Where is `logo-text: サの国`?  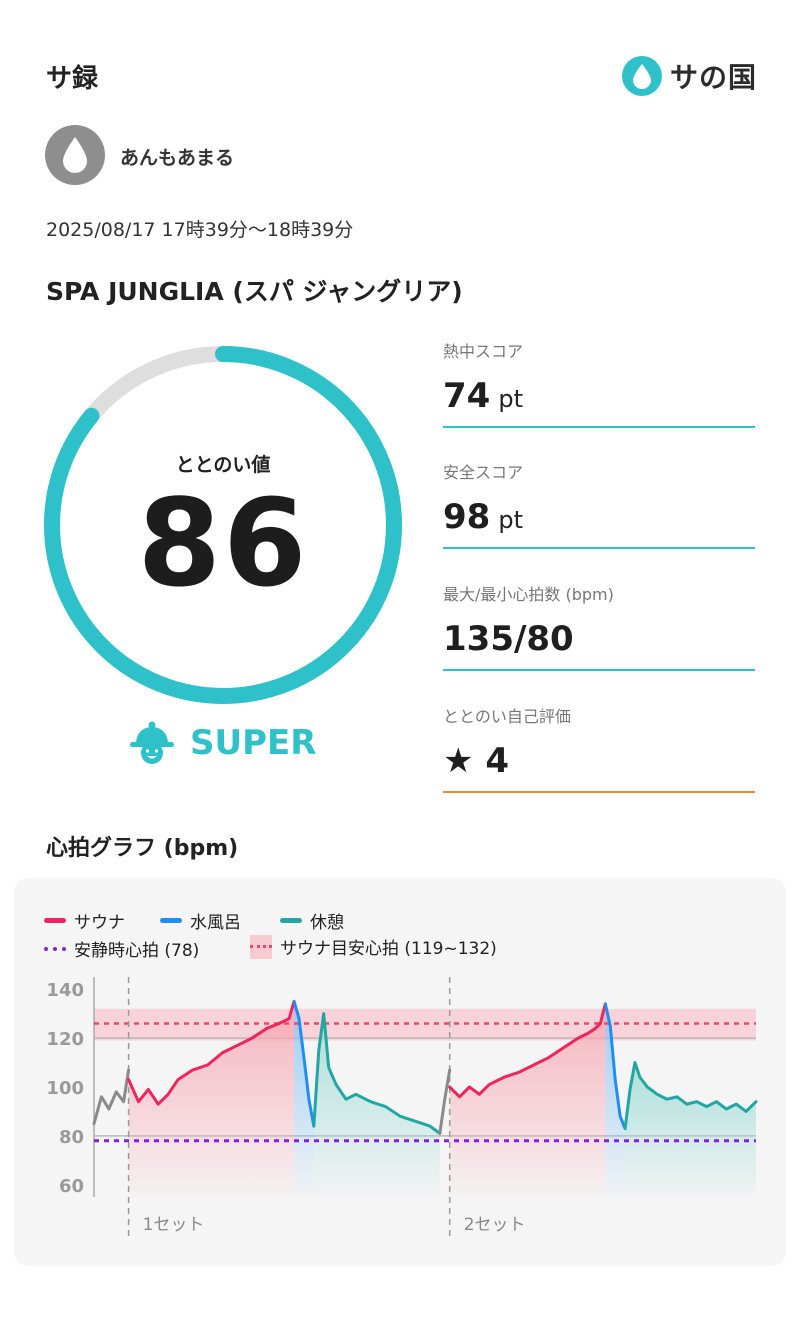
logo-text: サの国 is located at coordinates (714, 77).